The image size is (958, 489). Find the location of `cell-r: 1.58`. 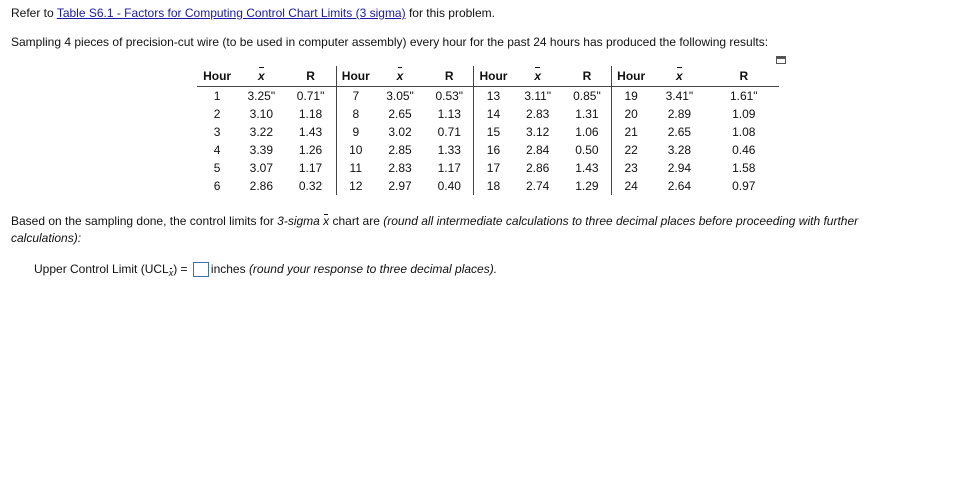

cell-r: 1.58 is located at coordinates (744, 168).